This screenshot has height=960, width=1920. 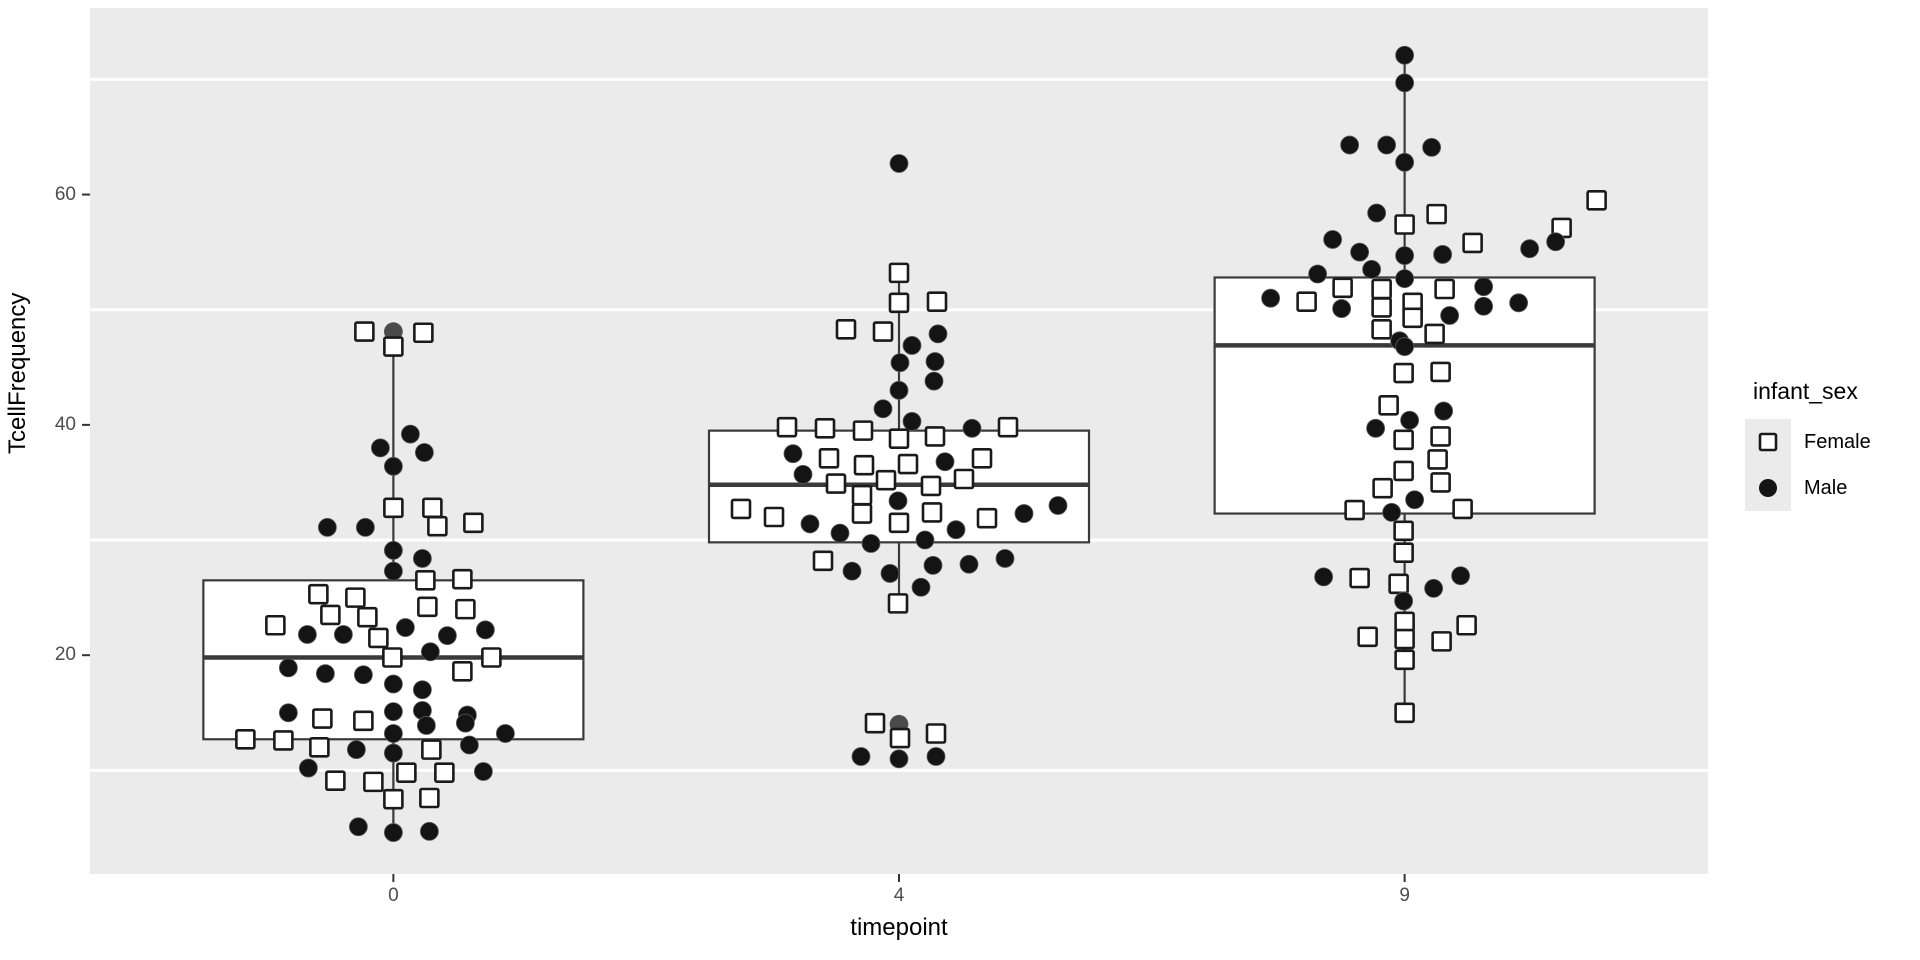 What do you see at coordinates (393, 895) in the screenshot?
I see `x-tick-label: 0` at bounding box center [393, 895].